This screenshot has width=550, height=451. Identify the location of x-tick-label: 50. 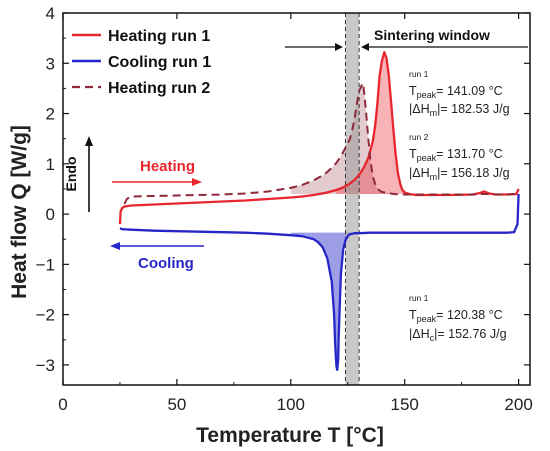
(176, 404).